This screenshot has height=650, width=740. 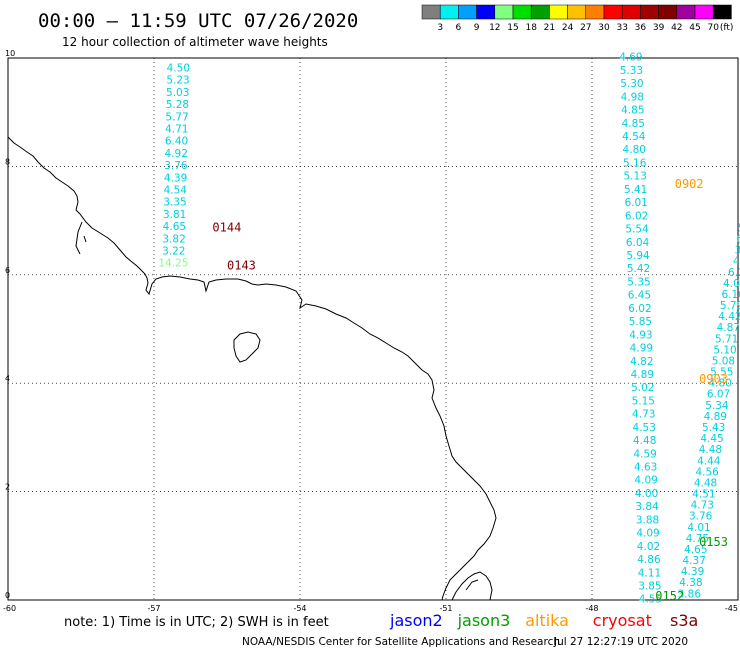 I want to click on wave-height-value: 5.41, so click(x=635, y=190).